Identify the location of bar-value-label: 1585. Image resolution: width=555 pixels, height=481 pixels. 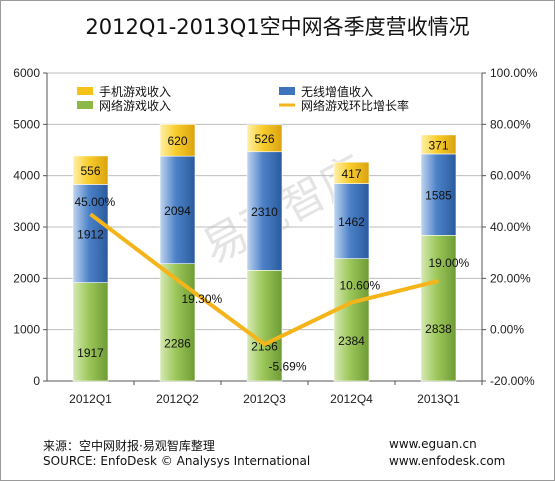
(438, 196).